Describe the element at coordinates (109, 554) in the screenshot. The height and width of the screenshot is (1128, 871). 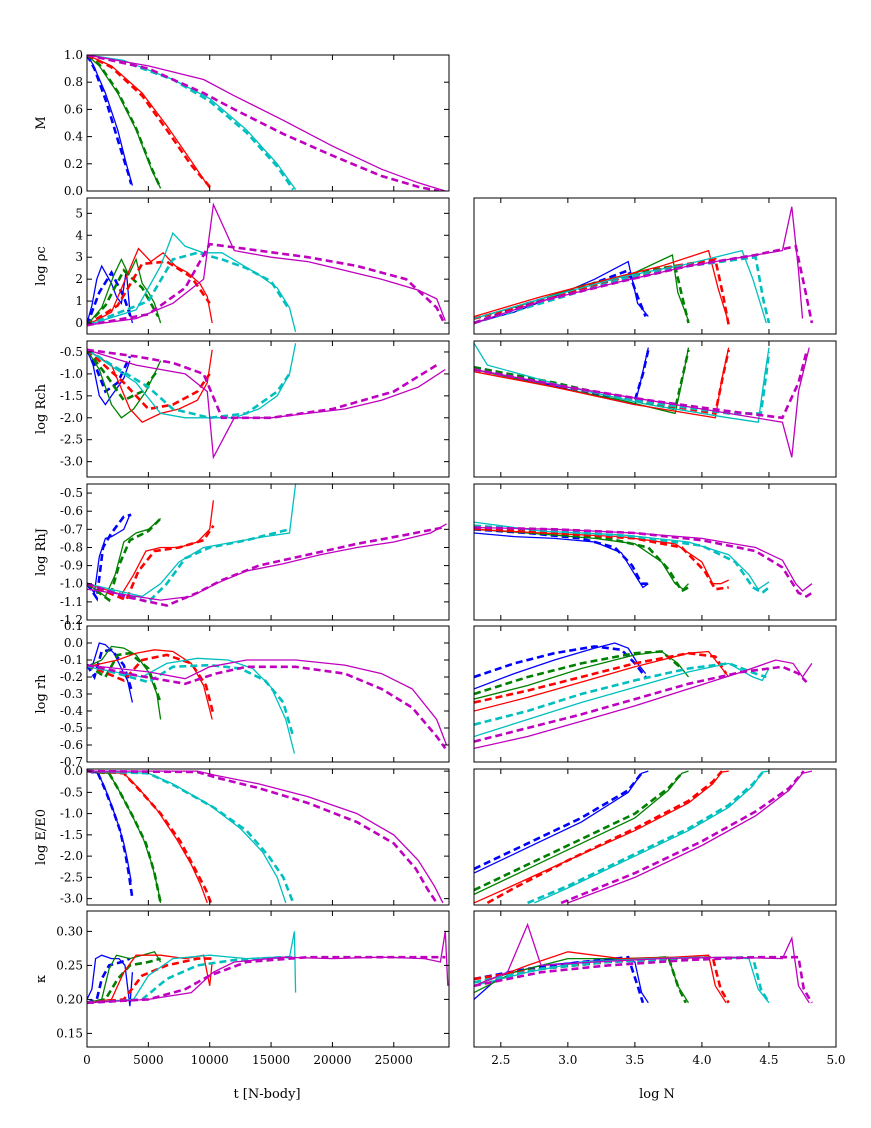
I see `series-blue-solid` at that location.